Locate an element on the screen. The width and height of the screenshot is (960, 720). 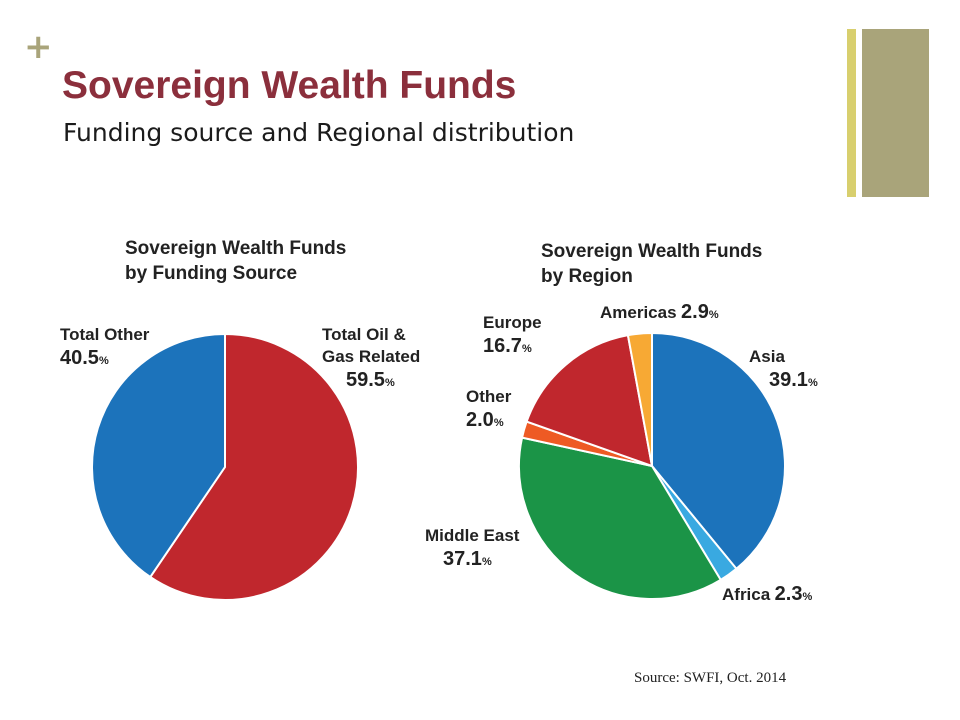
funding-label-other: Total Other 40.5% is located at coordinates (104, 347).